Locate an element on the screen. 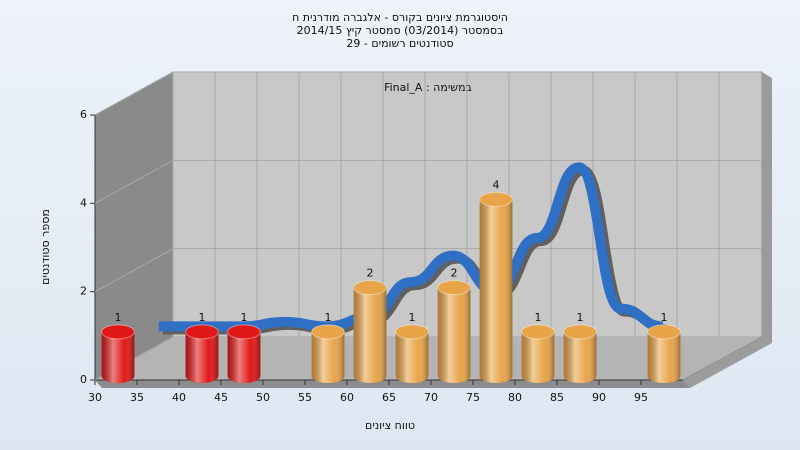 The width and height of the screenshot is (800, 450). chart-subtitle: בסמסטר (03/2014) סמסטר קיץ 2014/15 is located at coordinates (400, 30).